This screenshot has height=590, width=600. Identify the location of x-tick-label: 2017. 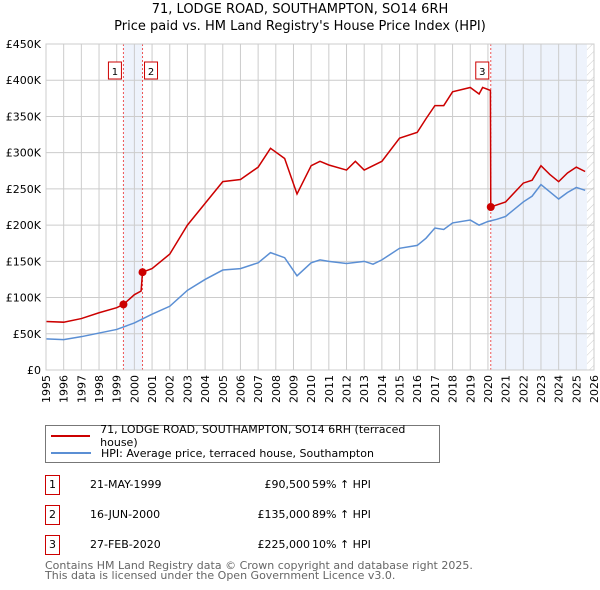
(435, 389).